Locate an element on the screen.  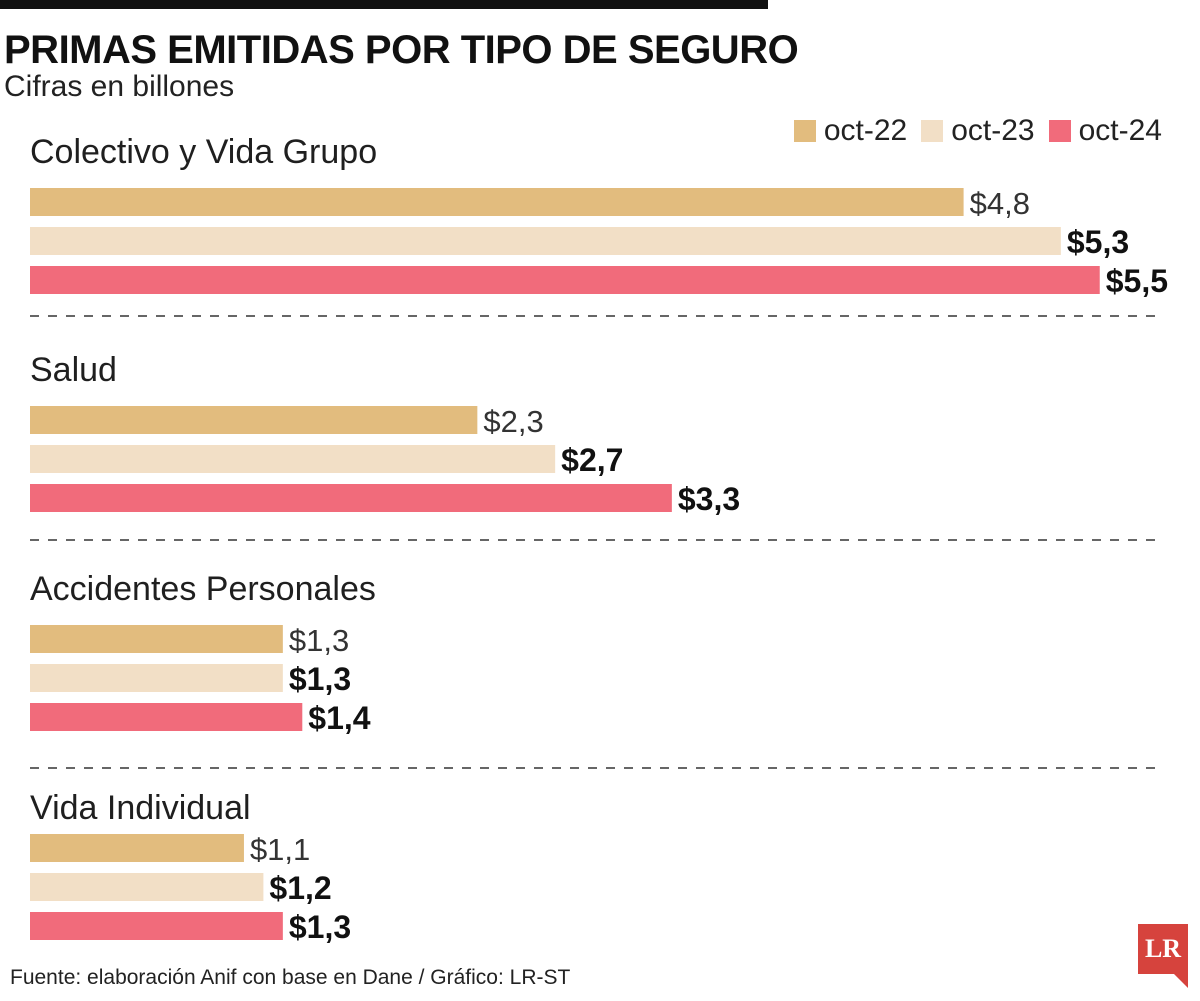
value-label-oct-24: $5,5 is located at coordinates (1137, 281).